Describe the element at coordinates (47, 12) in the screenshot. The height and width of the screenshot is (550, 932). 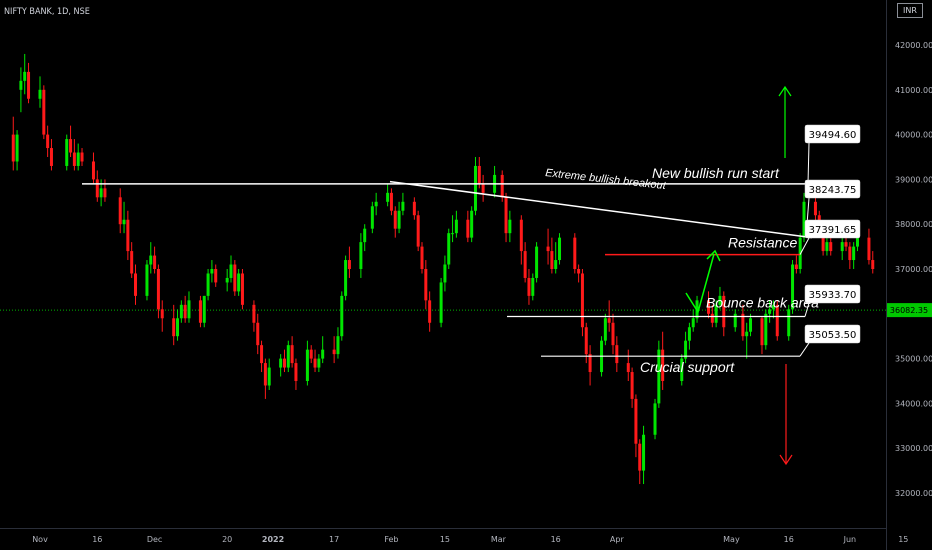
I see `symbol-title: NIFTY BANK, 1D, NSE` at that location.